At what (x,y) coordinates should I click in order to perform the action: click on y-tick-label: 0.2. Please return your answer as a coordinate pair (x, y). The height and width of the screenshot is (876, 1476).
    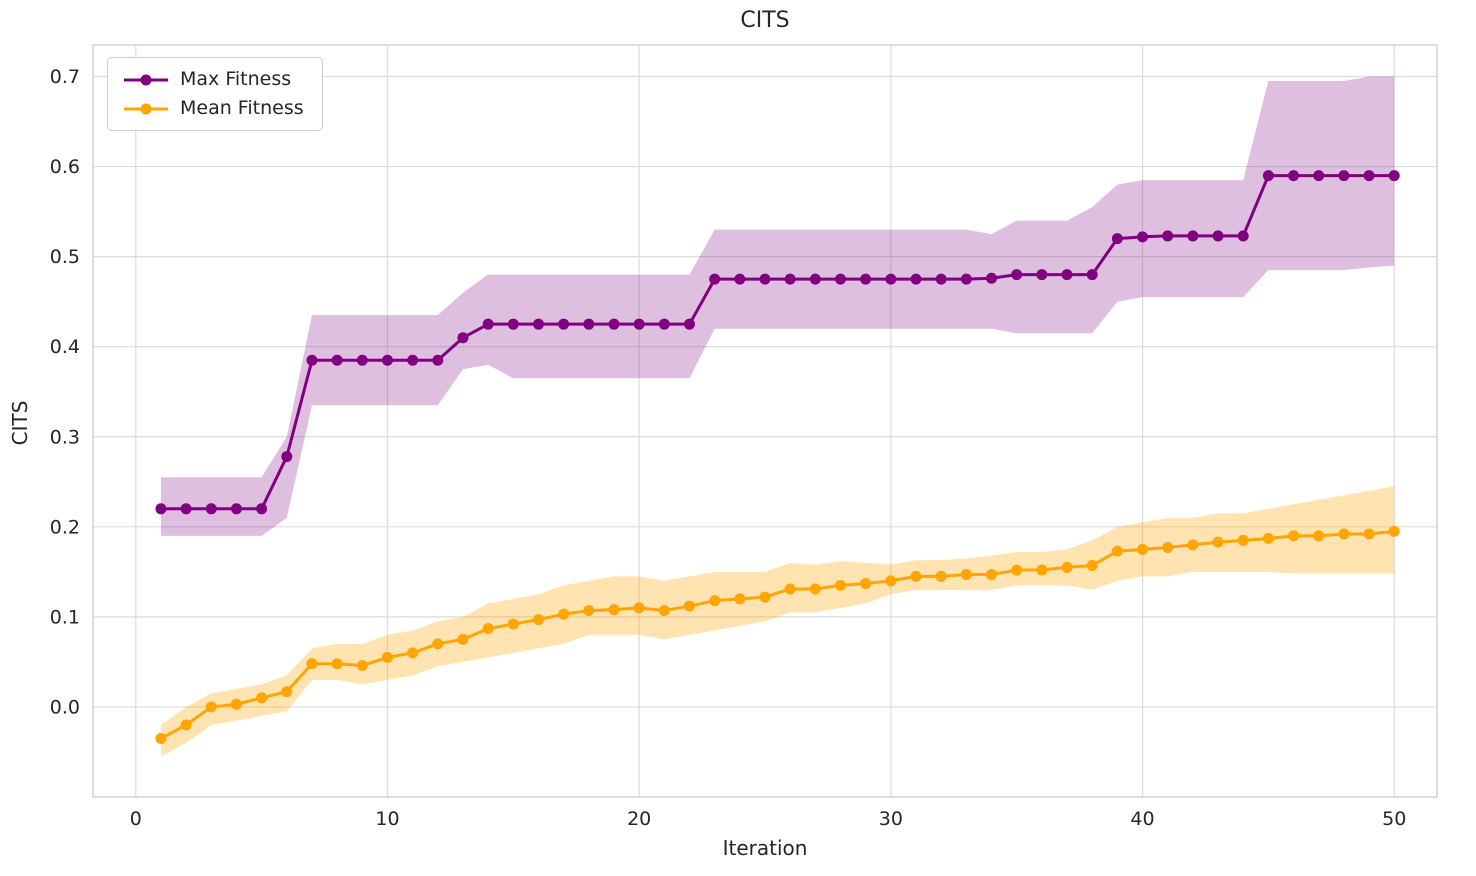
    Looking at the image, I should click on (65, 527).